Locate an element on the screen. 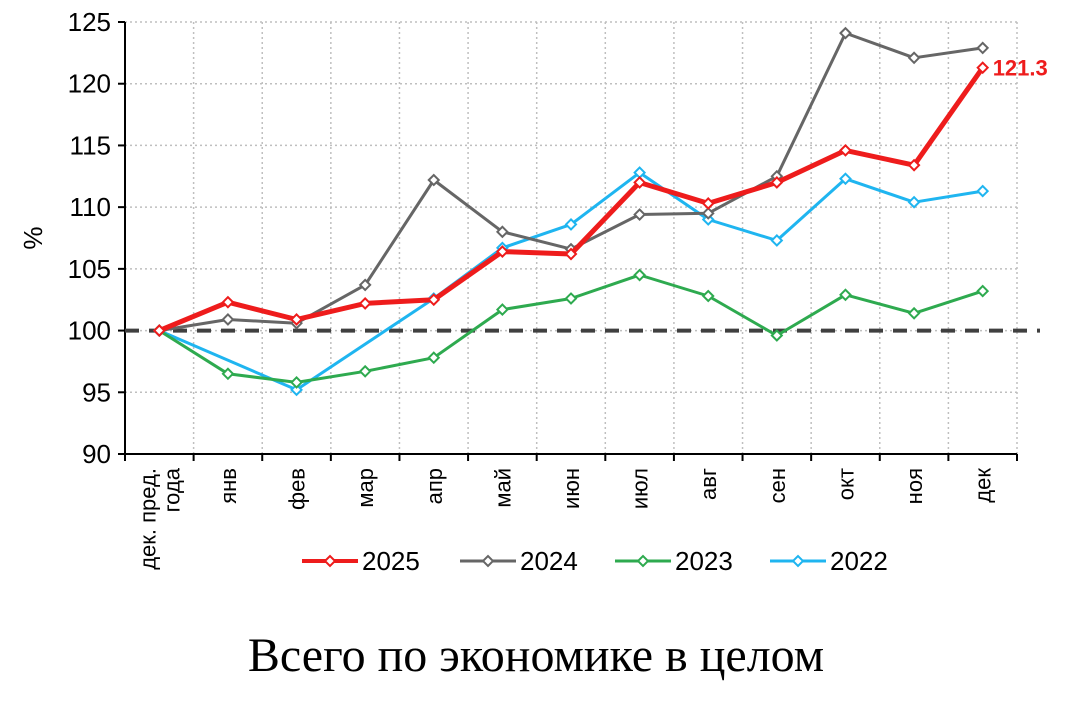  x-category-label: апр is located at coordinates (434, 486).